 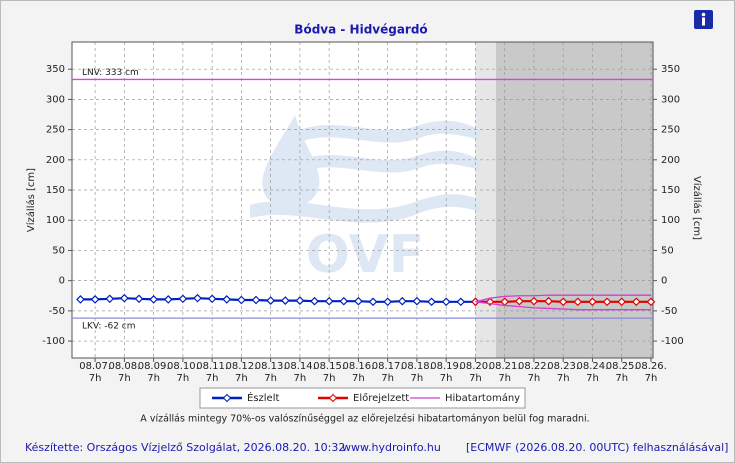 What do you see at coordinates (110, 73) in the screenshot?
I see `threshold-label: LNV: 333 cm` at bounding box center [110, 73].